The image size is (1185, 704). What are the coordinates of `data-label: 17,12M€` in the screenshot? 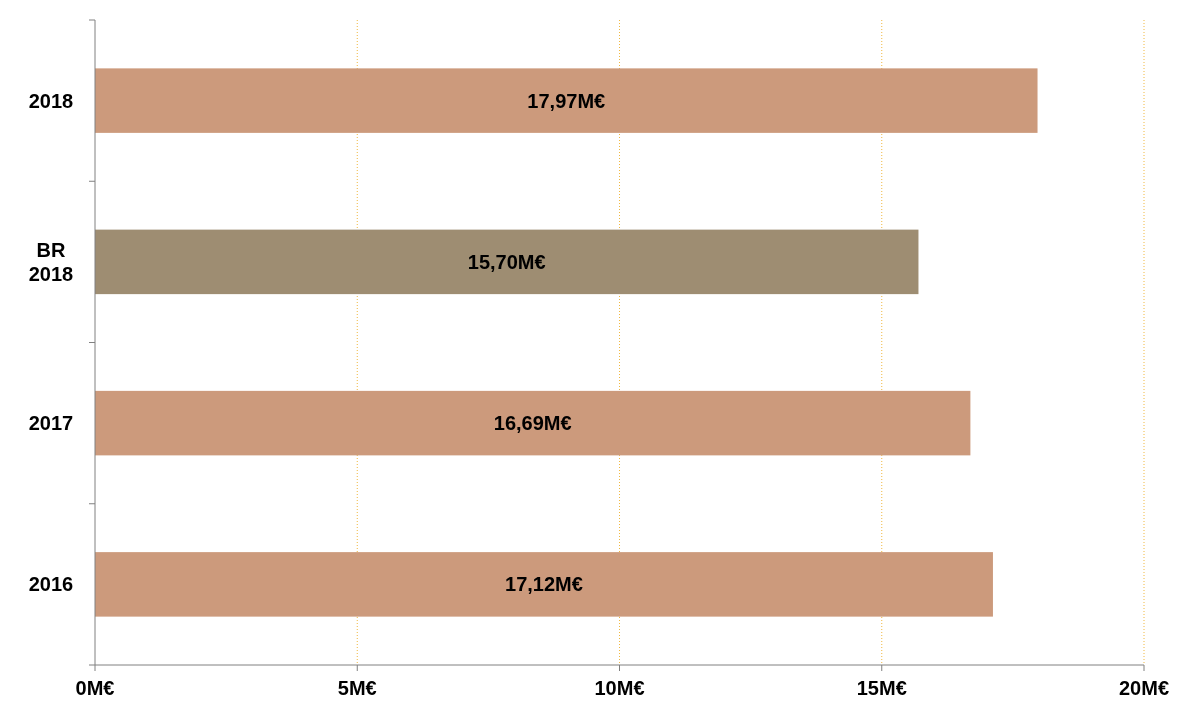 It's located at (544, 584).